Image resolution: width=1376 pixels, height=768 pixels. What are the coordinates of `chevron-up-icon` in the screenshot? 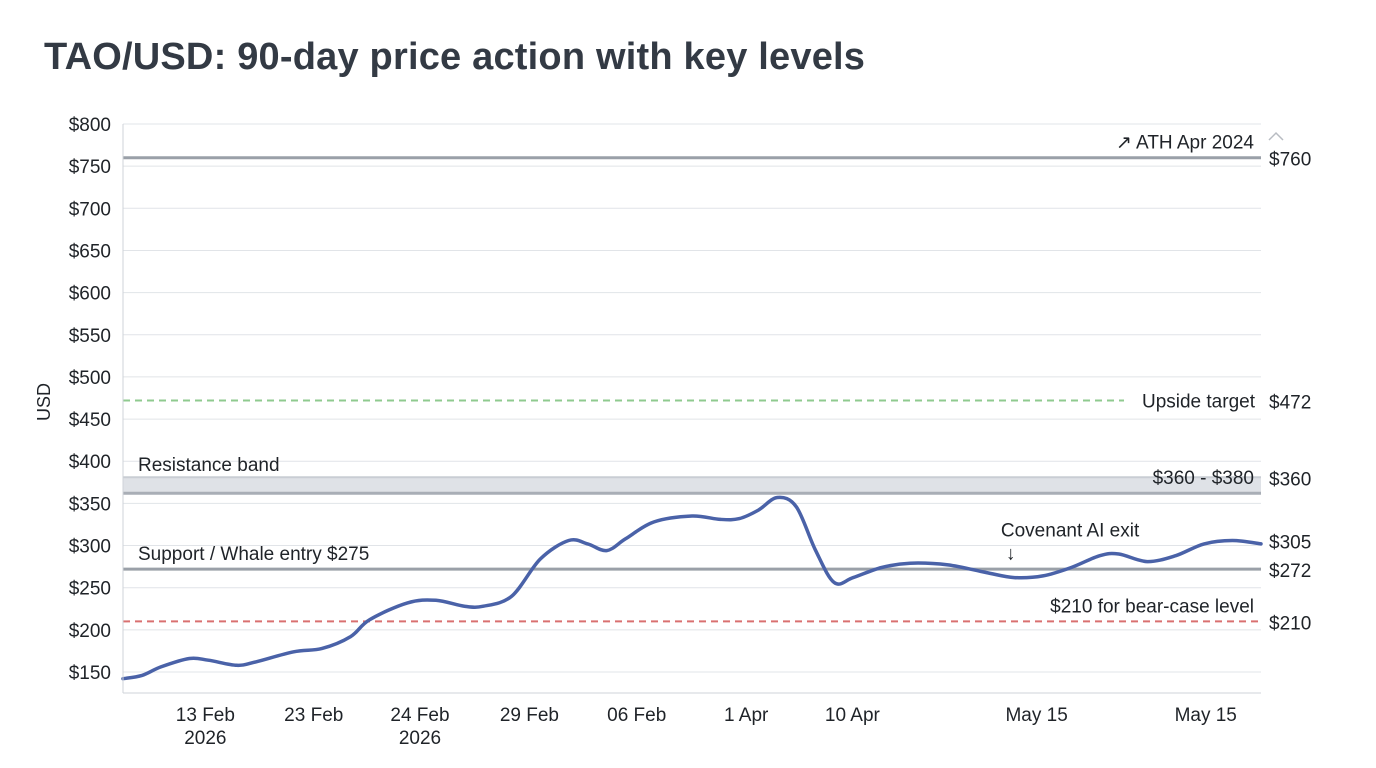 It's located at (1276, 136).